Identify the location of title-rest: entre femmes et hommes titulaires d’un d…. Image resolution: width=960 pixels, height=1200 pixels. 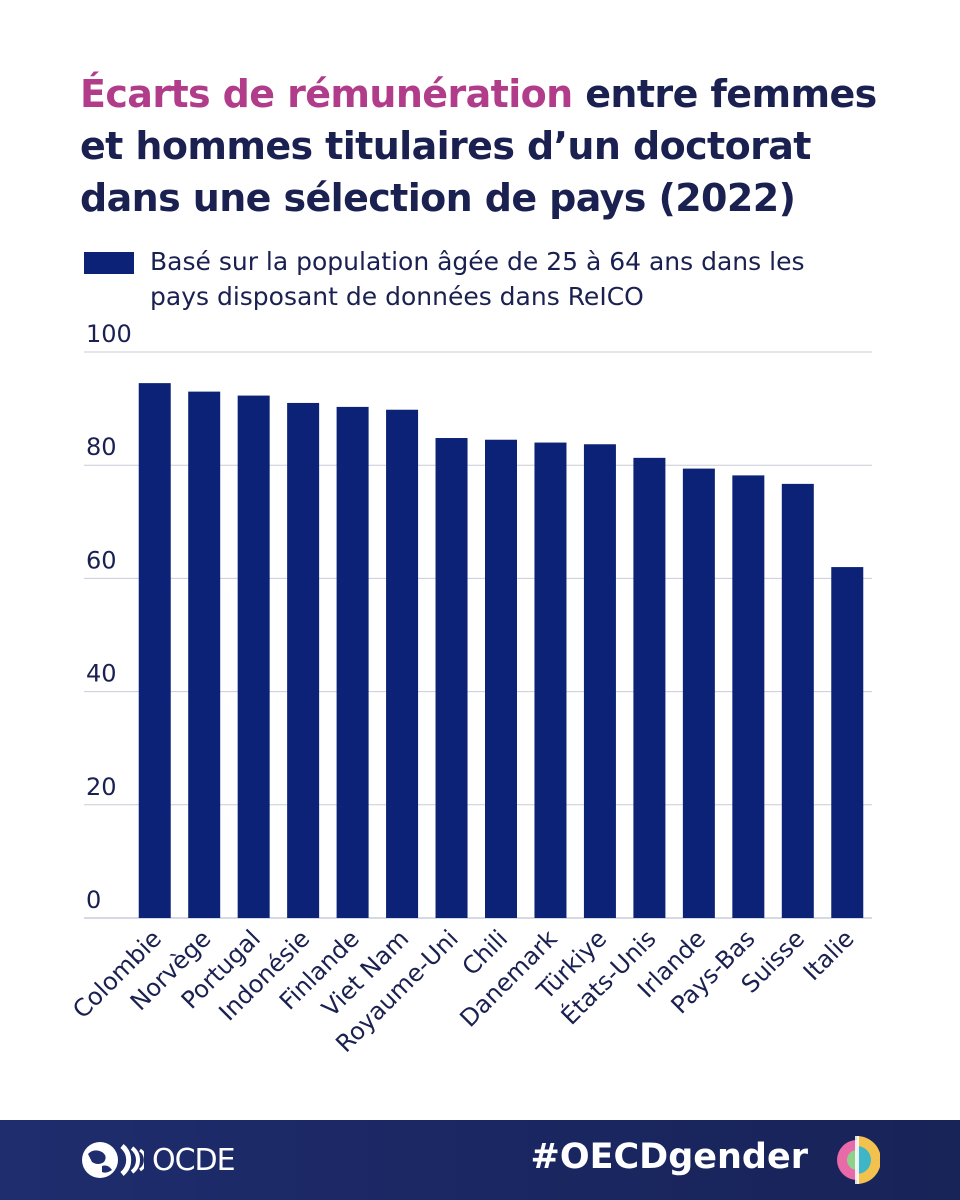
(478, 146).